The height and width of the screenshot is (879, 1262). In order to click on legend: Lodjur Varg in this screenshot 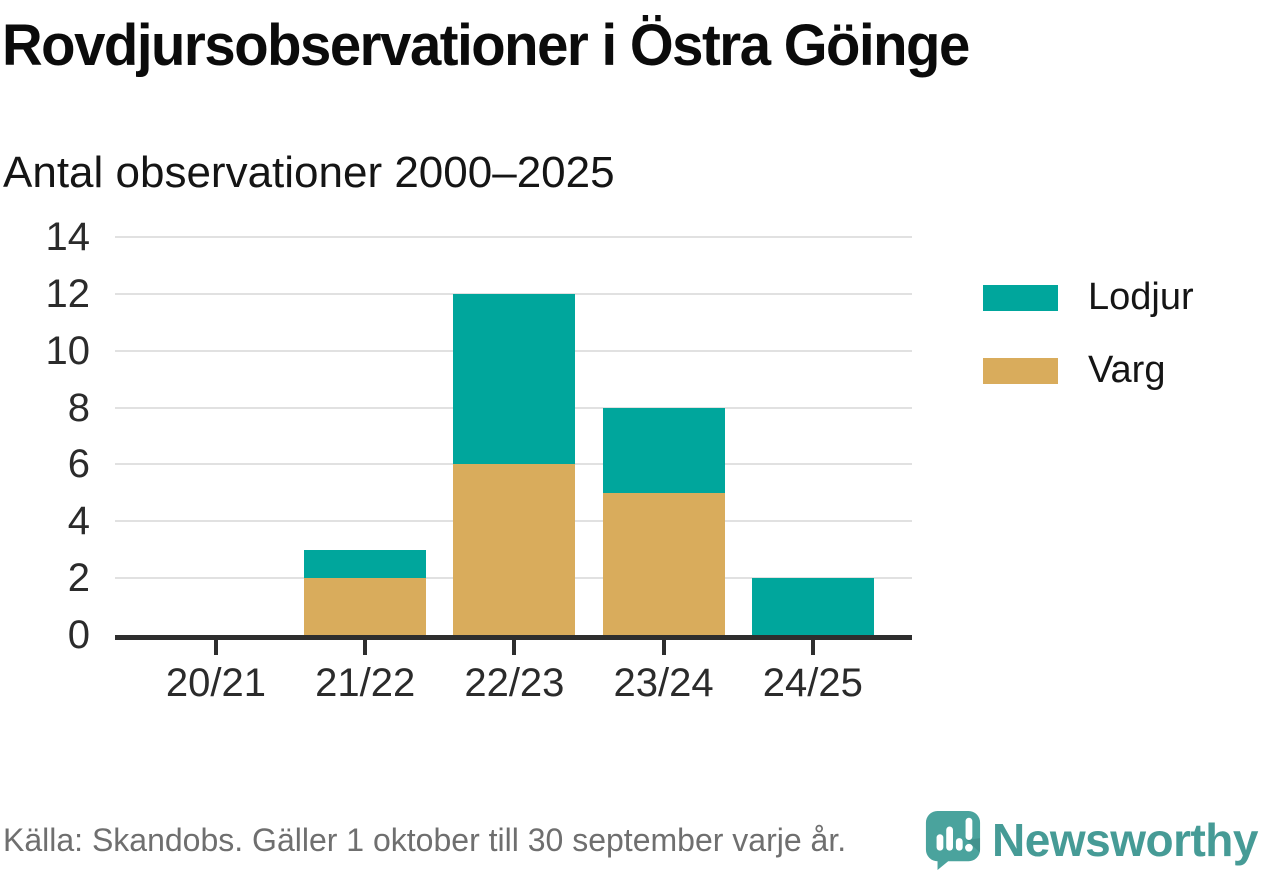, I will do `click(1088, 349)`.